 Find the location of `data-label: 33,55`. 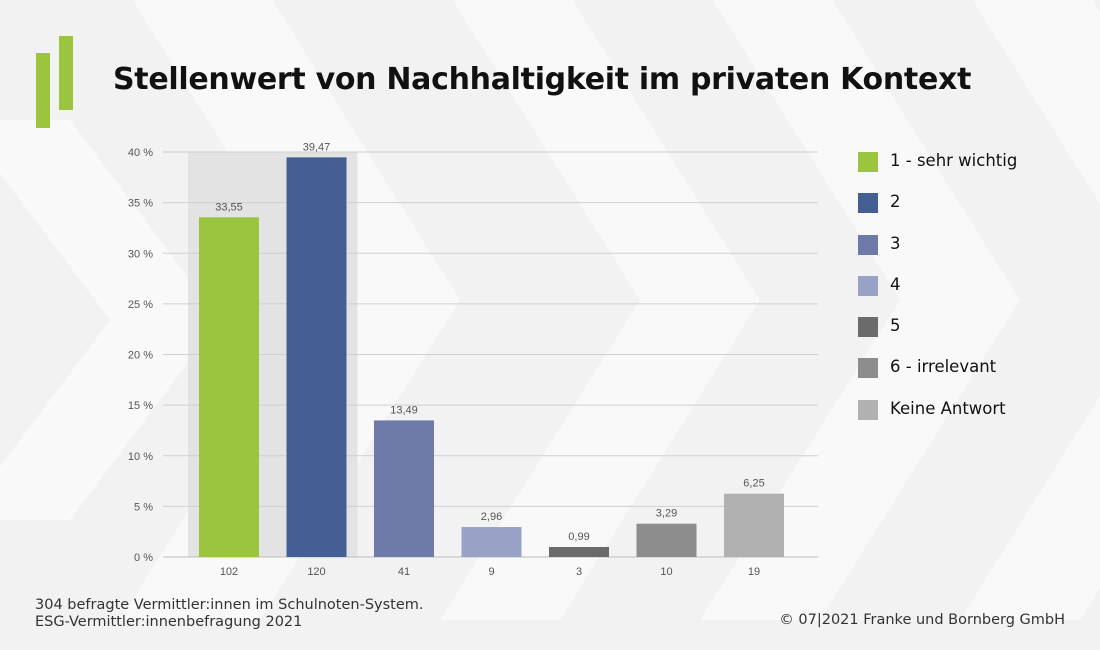

data-label: 33,55 is located at coordinates (229, 207).